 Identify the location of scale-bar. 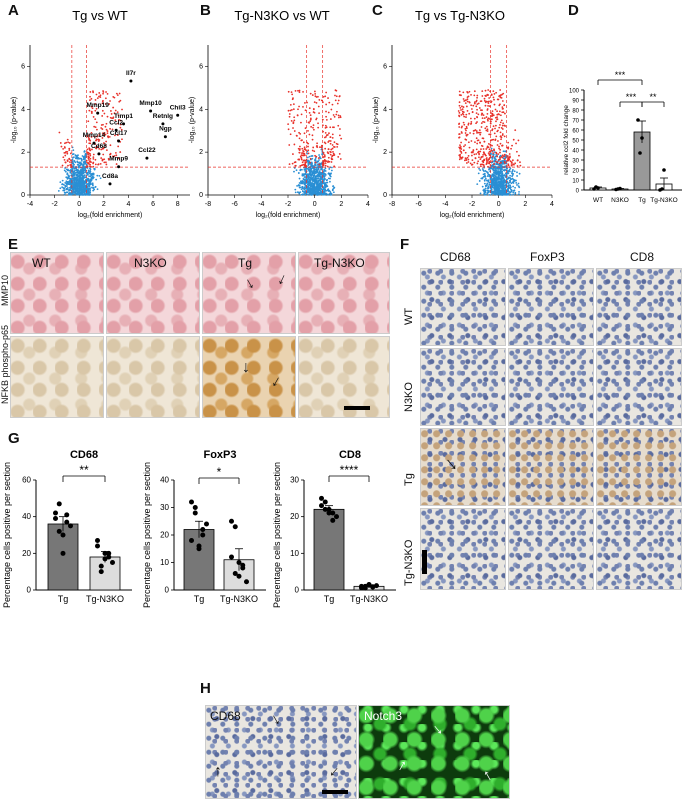
(357, 408).